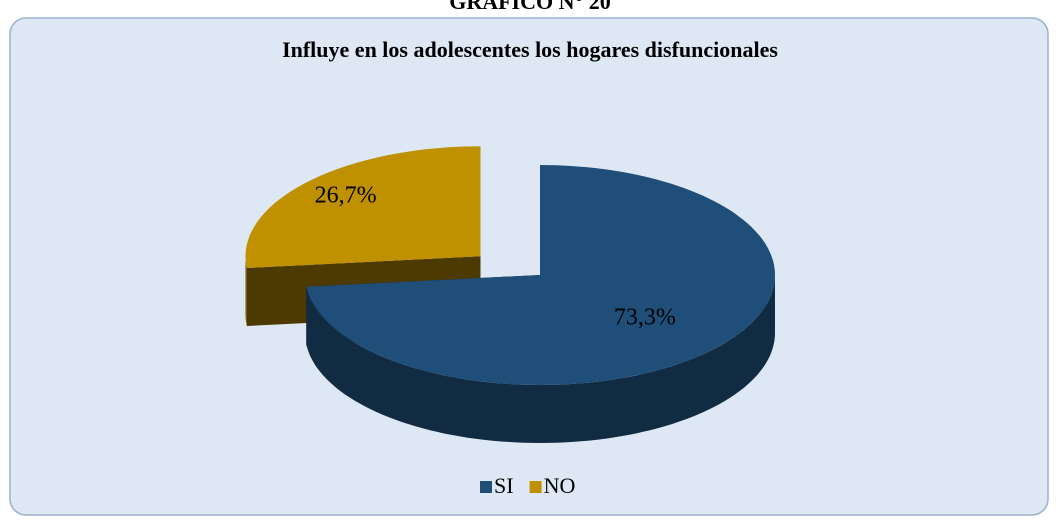 This screenshot has width=1059, height=525. I want to click on data-label: 26,7%, so click(346, 196).